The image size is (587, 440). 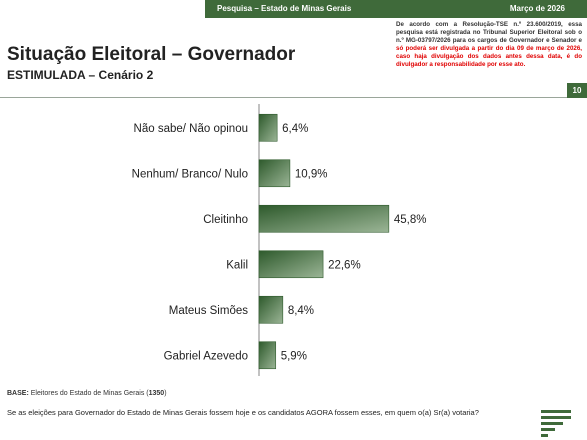 I want to click on survey-date: Março de 2026, so click(x=537, y=8).